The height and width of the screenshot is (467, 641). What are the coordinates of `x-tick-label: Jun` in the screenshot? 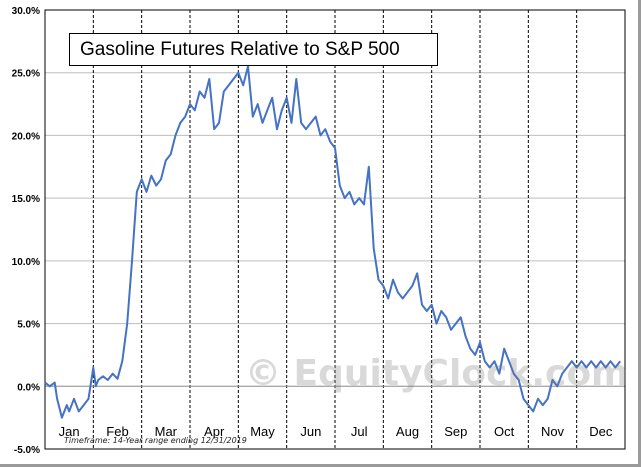 It's located at (310, 431).